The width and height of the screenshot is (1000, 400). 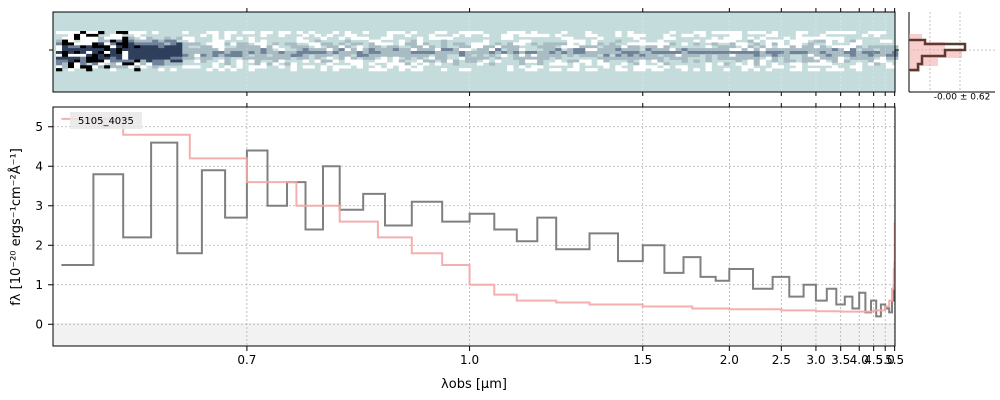 I want to click on x-axis-label: λobs [μm], so click(x=474, y=384).